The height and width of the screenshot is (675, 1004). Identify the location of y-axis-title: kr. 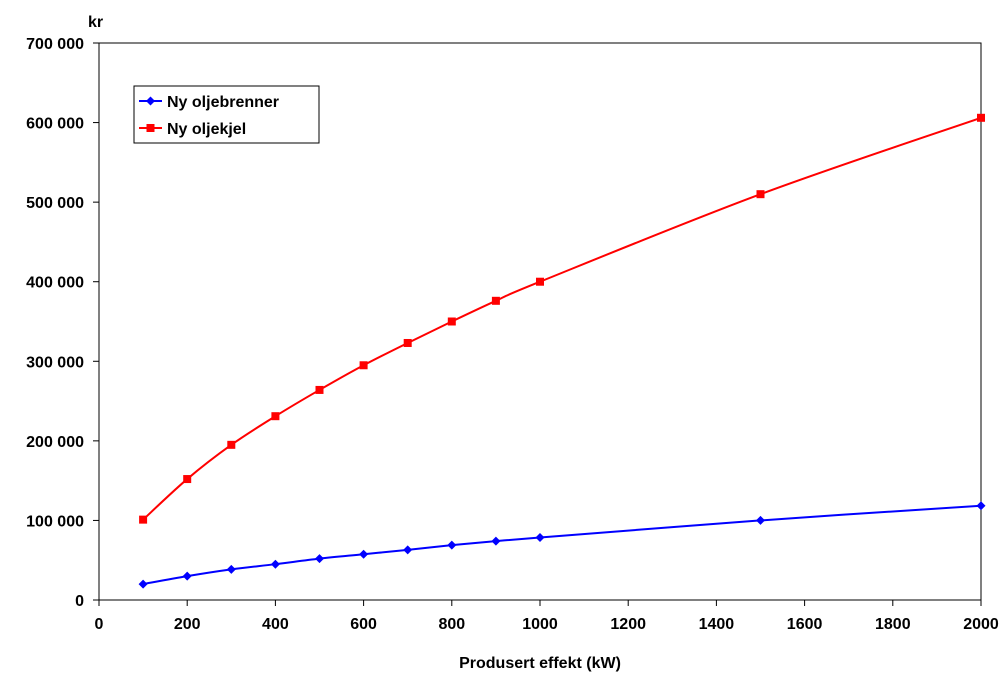
(95, 22).